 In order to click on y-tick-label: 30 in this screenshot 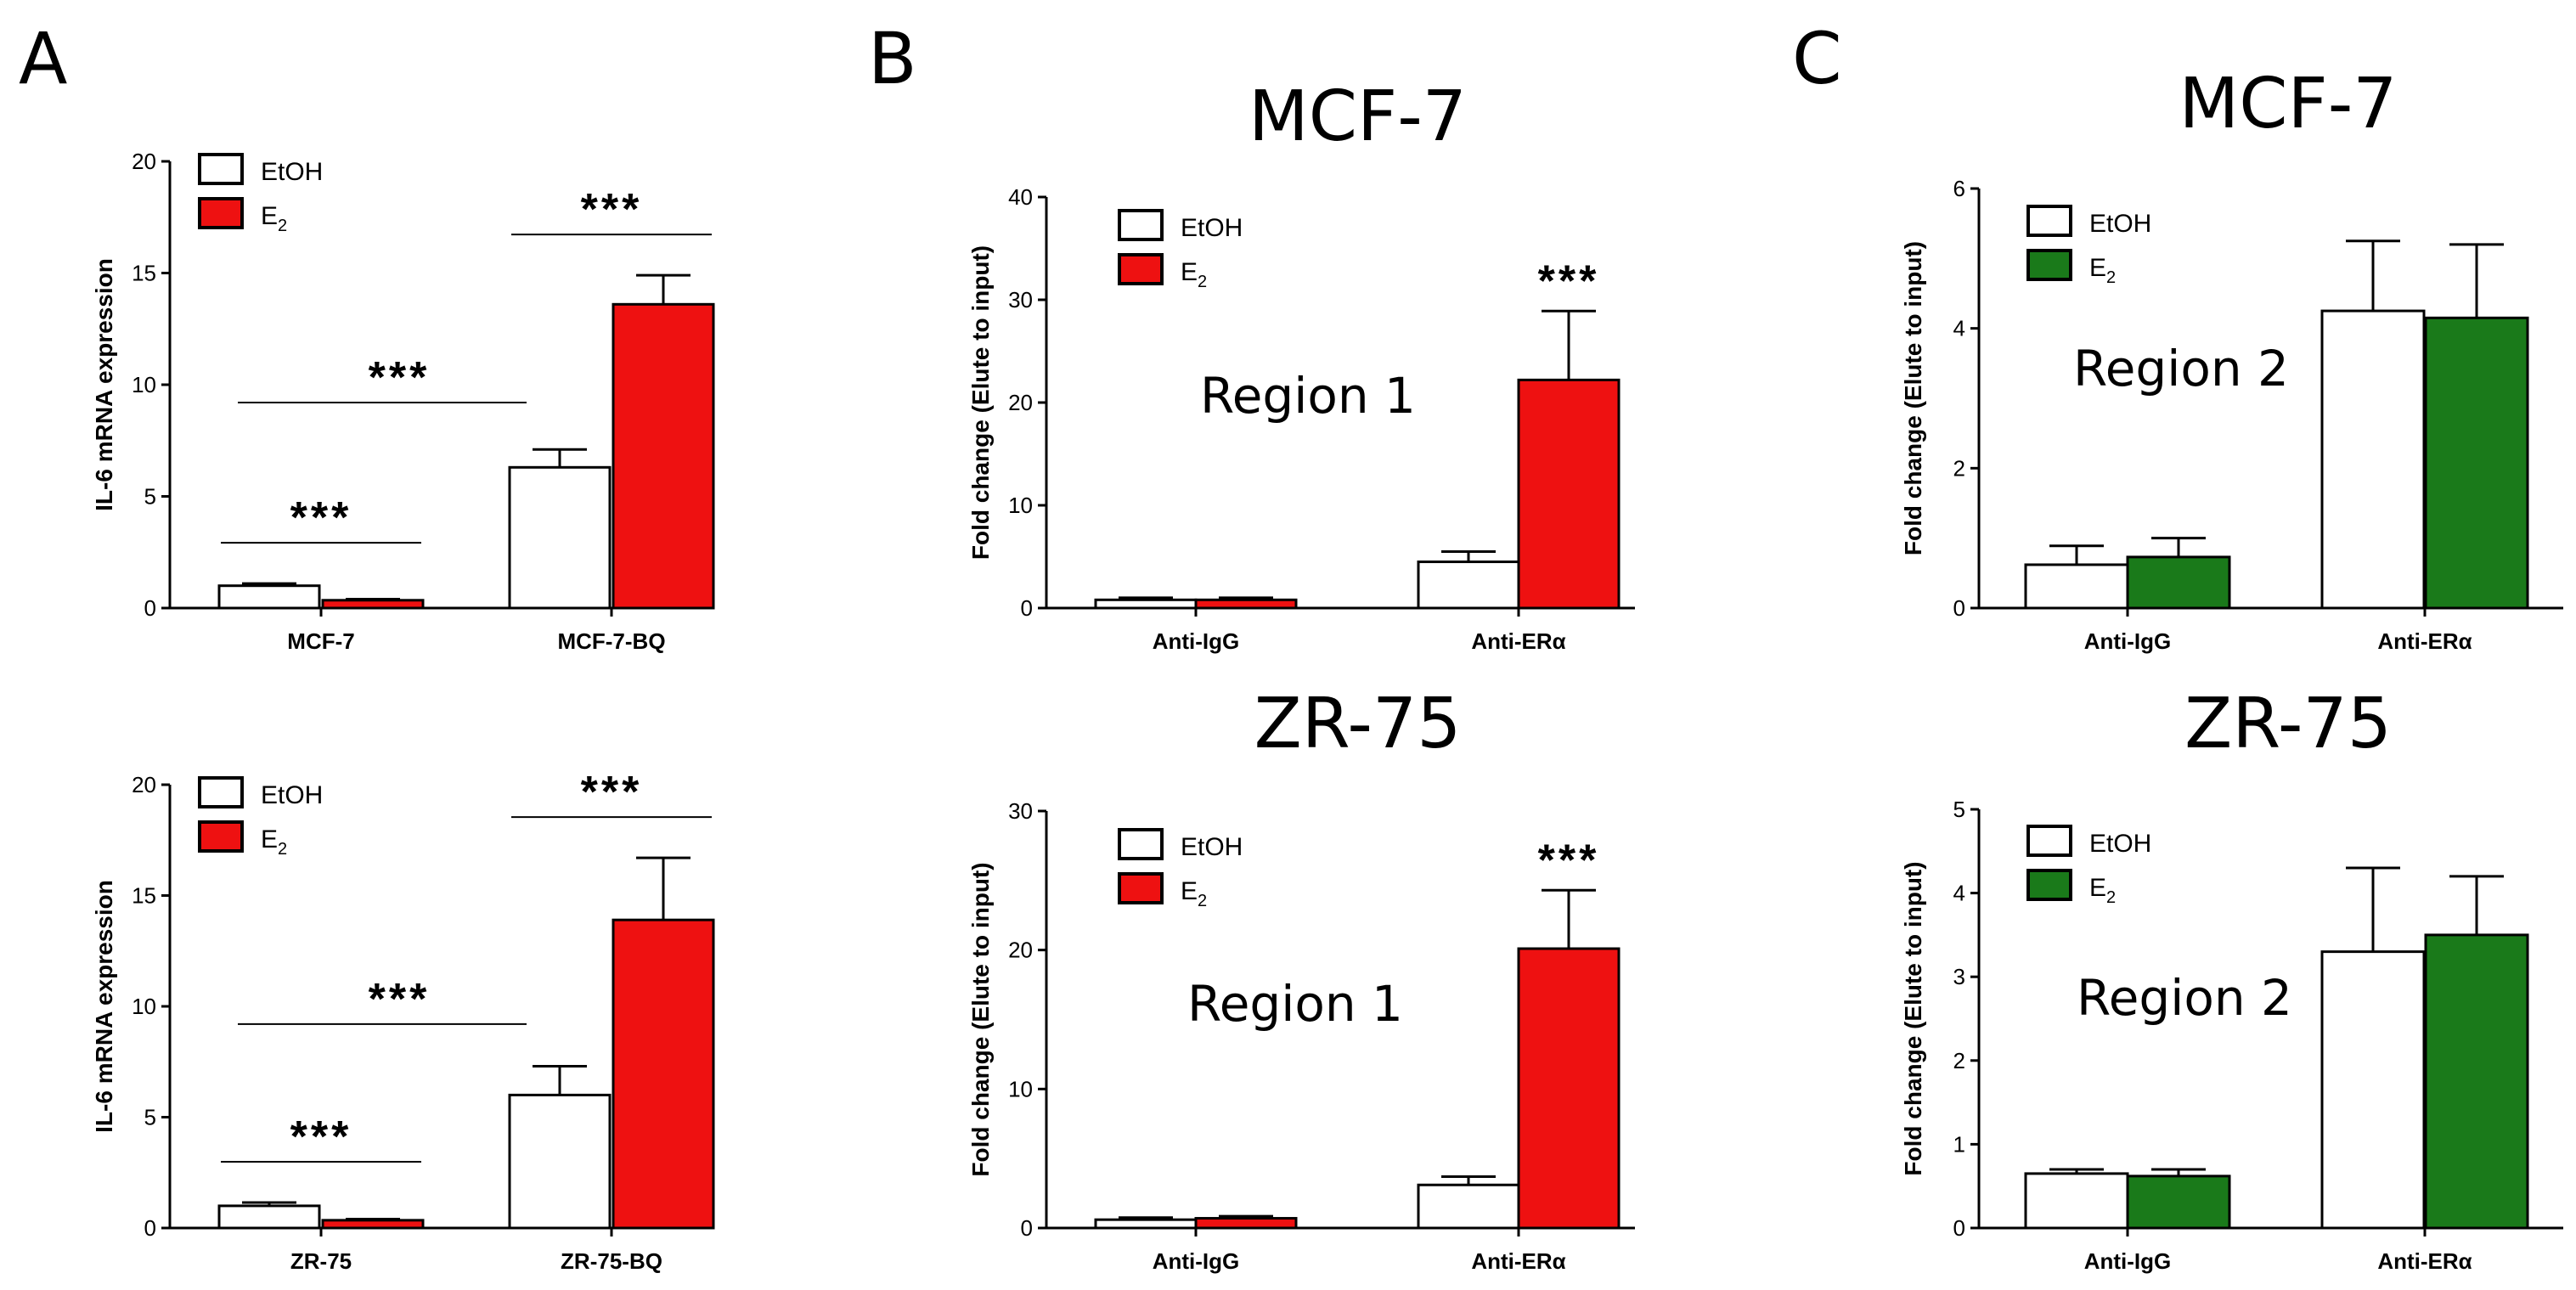, I will do `click(1020, 811)`.